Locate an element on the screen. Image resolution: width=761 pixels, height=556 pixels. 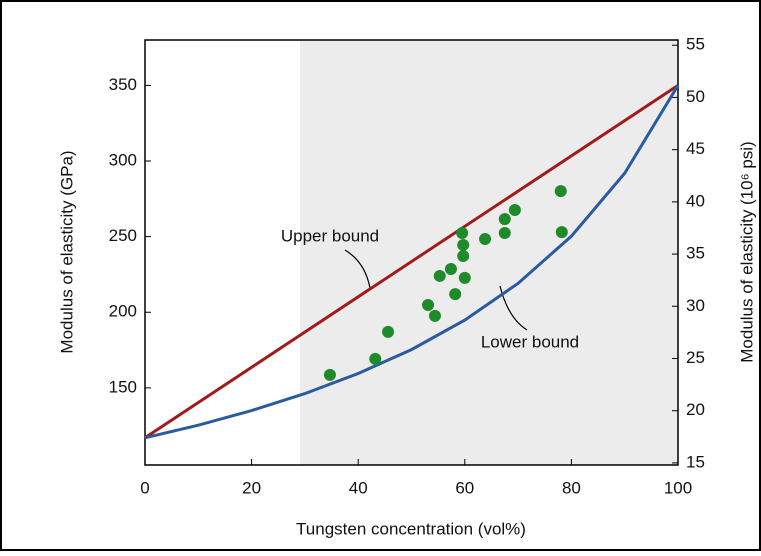
y-tick-label: 250 is located at coordinates (123, 235).